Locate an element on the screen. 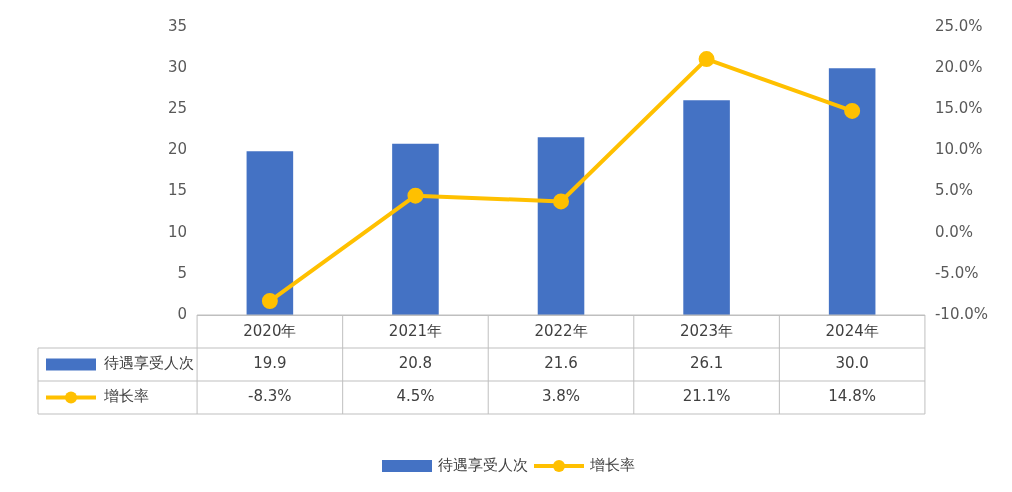 The height and width of the screenshot is (492, 1012). data-label: 26.1 is located at coordinates (706, 363).